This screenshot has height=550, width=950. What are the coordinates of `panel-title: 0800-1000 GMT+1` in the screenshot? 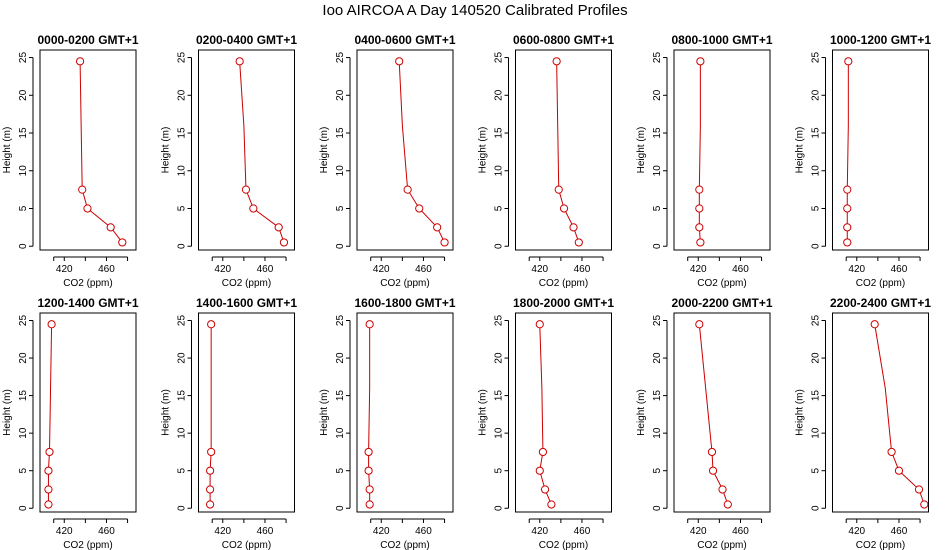 It's located at (721, 40).